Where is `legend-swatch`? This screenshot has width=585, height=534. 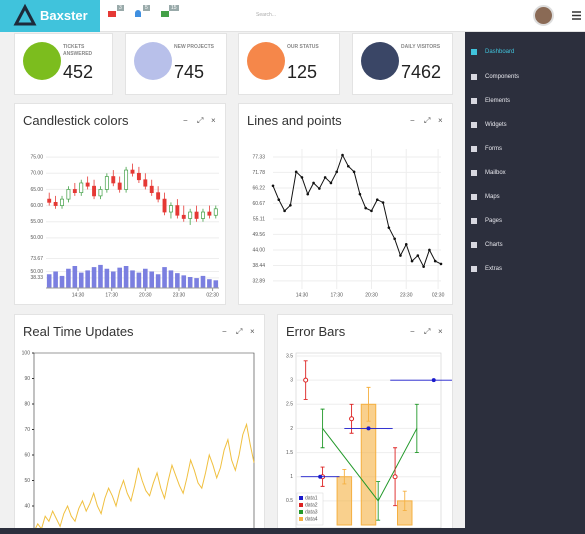
legend-swatch is located at coordinates (301, 519).